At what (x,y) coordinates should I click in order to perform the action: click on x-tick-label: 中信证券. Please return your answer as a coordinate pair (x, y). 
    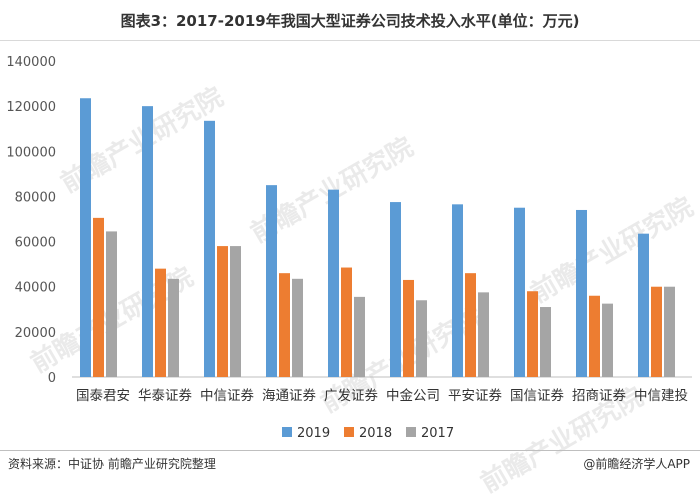
    Looking at the image, I should click on (227, 396).